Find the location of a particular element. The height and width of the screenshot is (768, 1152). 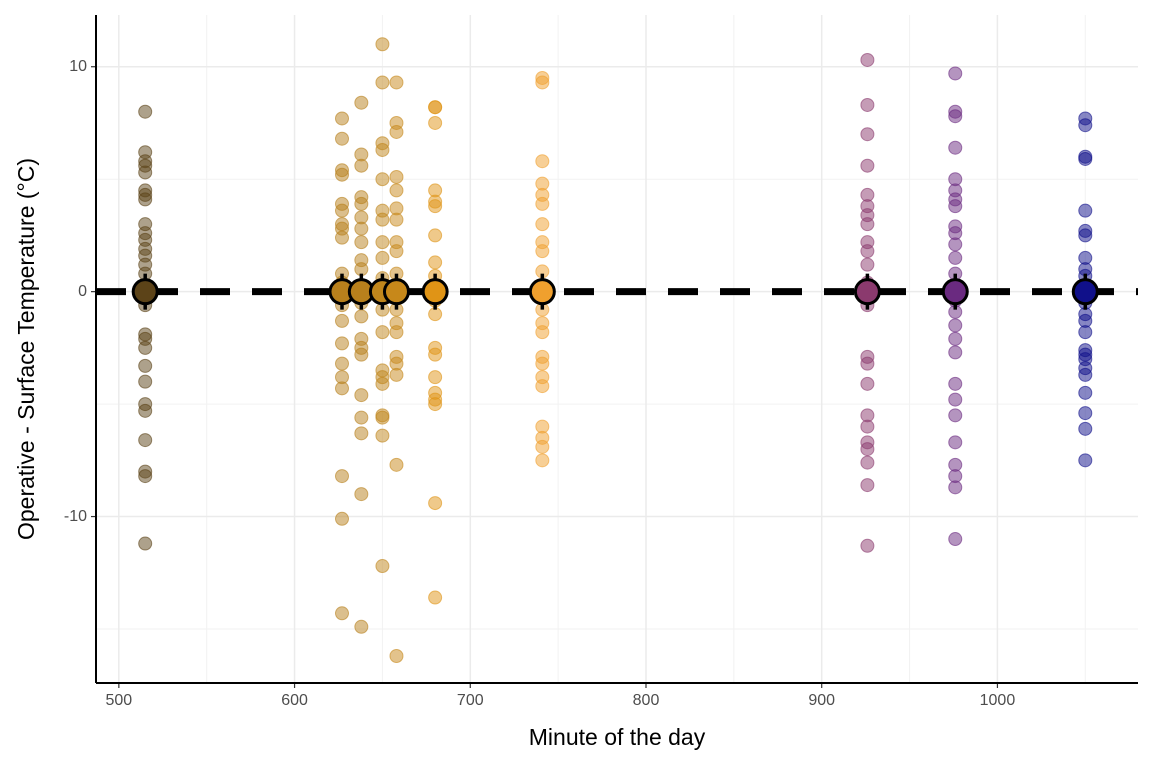

y-tick-label: 10 is located at coordinates (78, 66).